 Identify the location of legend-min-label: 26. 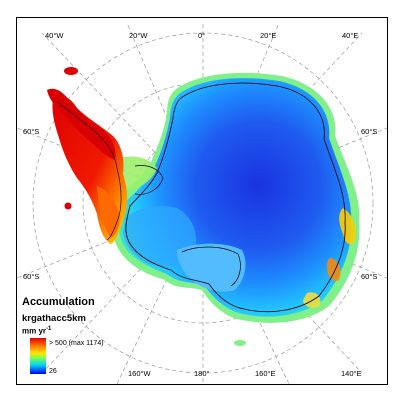
(53, 371).